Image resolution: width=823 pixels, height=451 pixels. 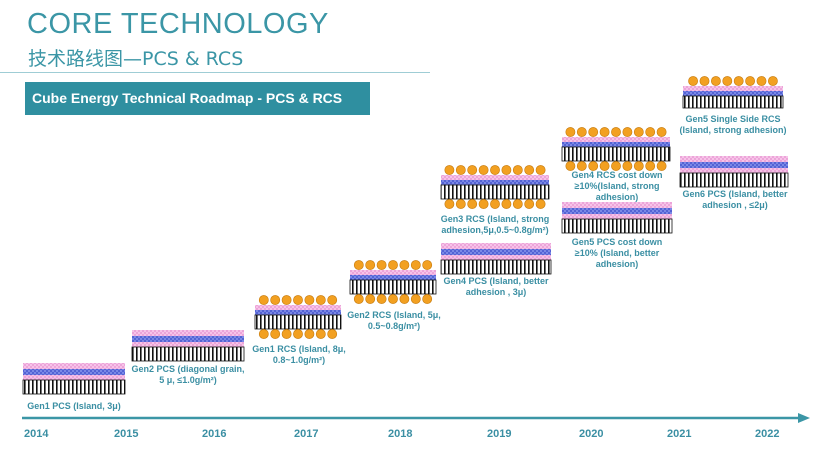 I want to click on year-2015: 2015, so click(x=126, y=434).